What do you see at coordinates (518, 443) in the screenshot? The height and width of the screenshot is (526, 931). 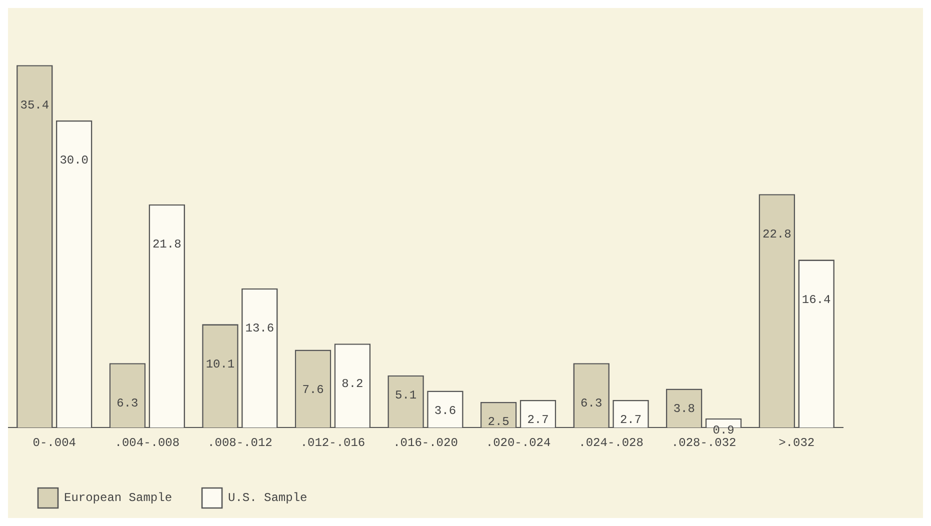 I see `x-tick-label: .020-.024` at bounding box center [518, 443].